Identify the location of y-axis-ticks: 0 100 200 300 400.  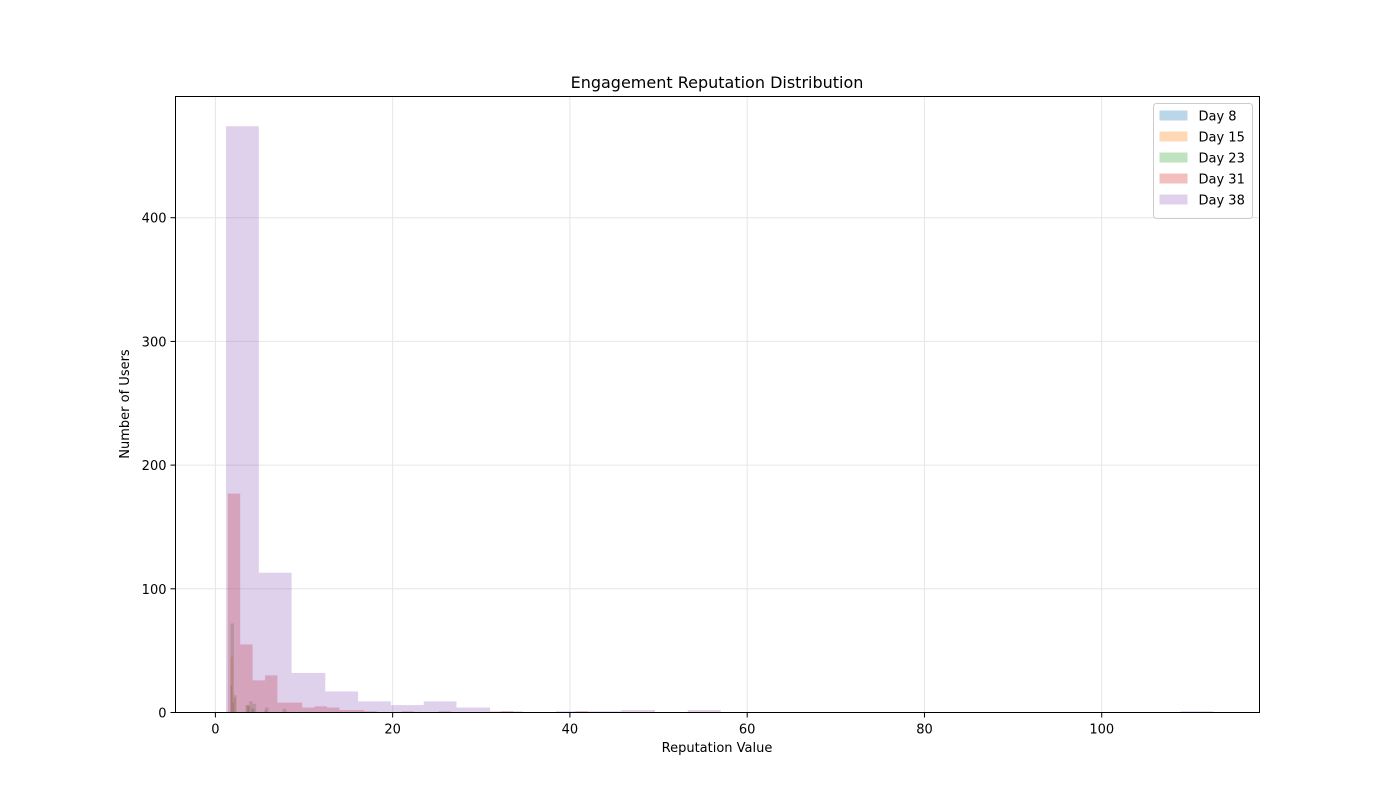
(159, 467).